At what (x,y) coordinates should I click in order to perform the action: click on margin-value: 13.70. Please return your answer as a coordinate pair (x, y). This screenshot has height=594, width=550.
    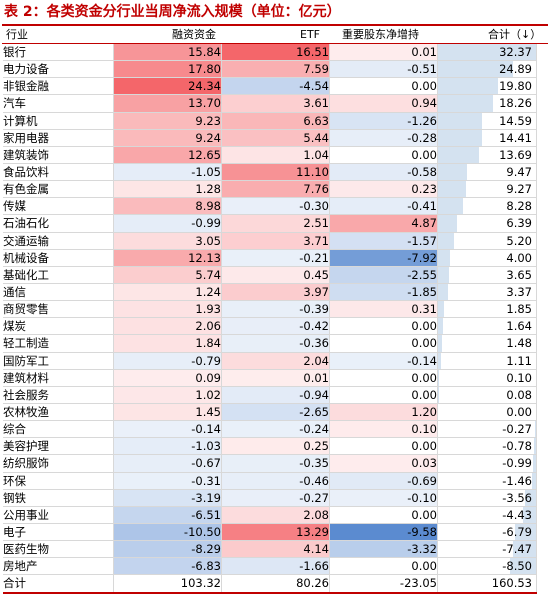
    Looking at the image, I should click on (168, 103).